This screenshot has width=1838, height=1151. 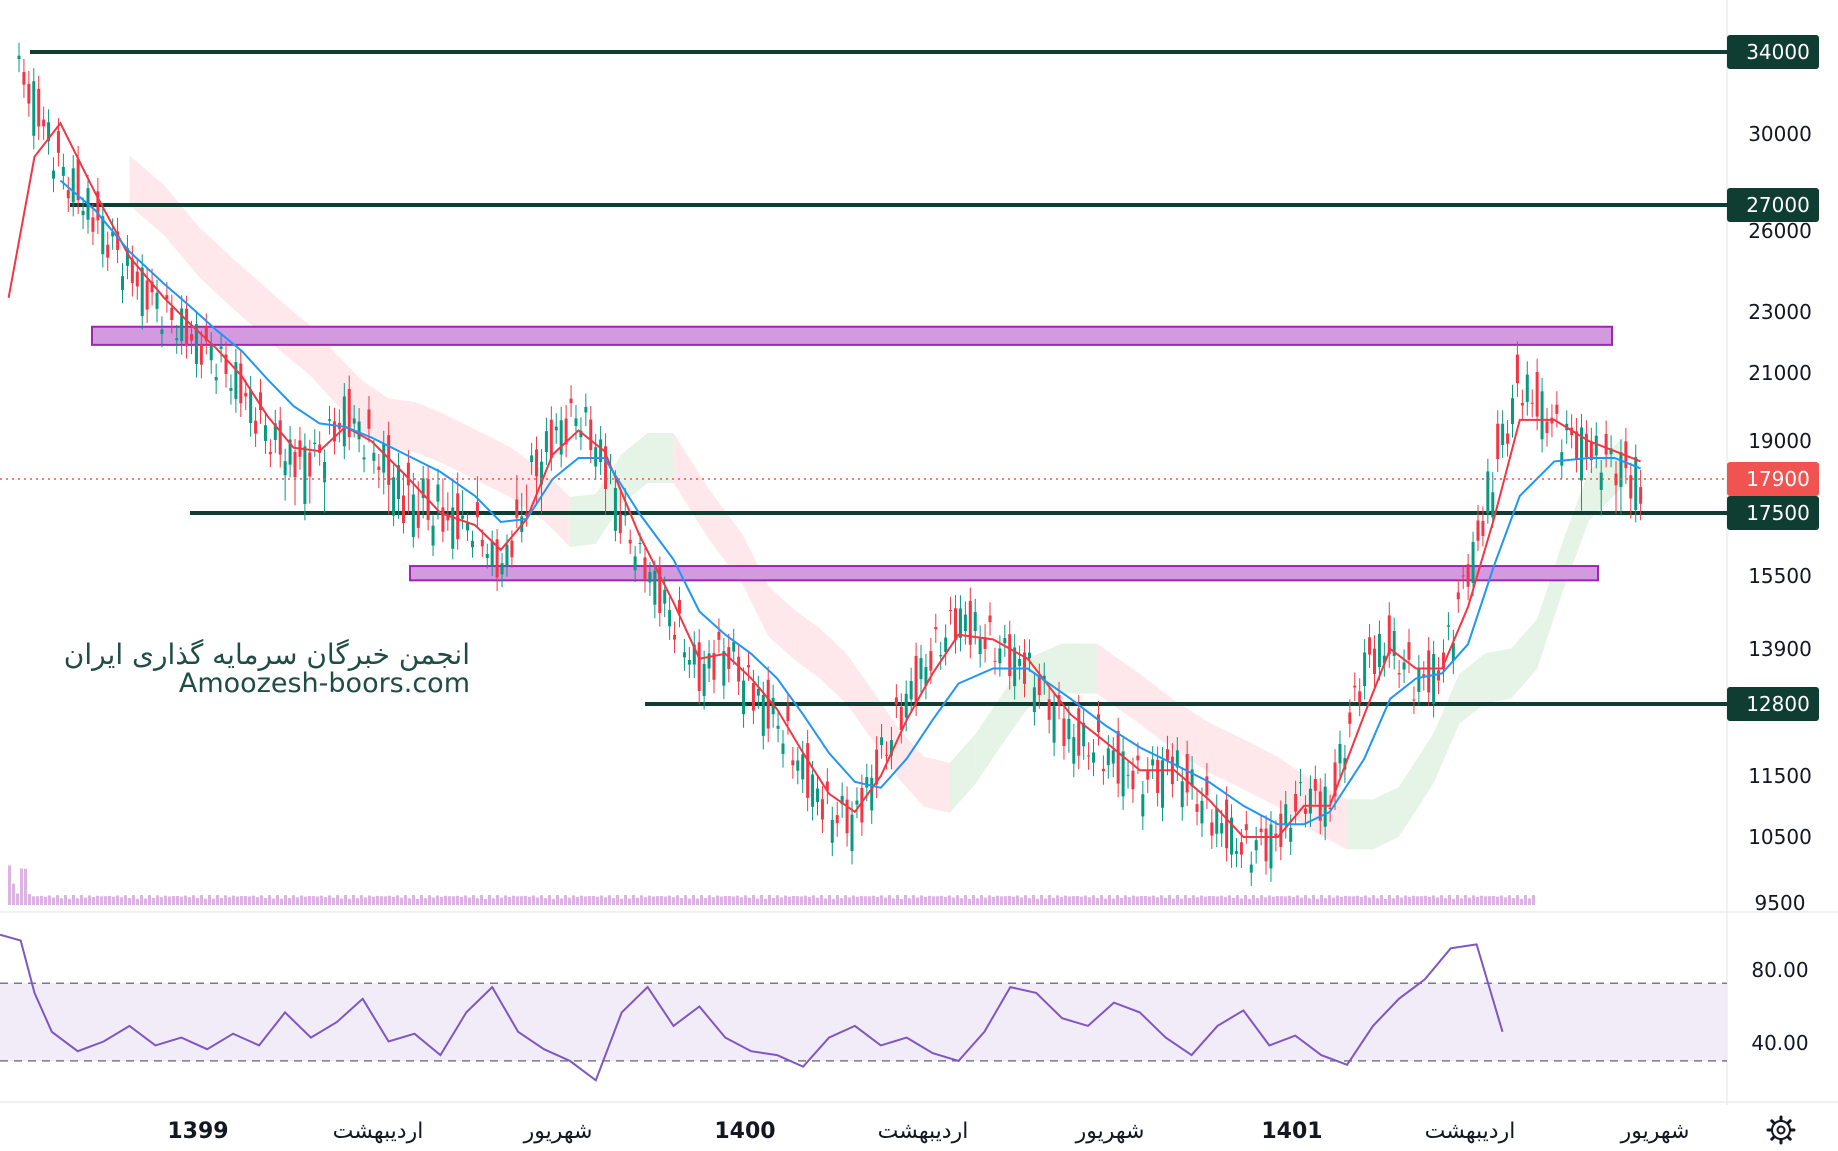 What do you see at coordinates (1779, 1006) in the screenshot?
I see `rsi-axis: 80.00 40.00` at bounding box center [1779, 1006].